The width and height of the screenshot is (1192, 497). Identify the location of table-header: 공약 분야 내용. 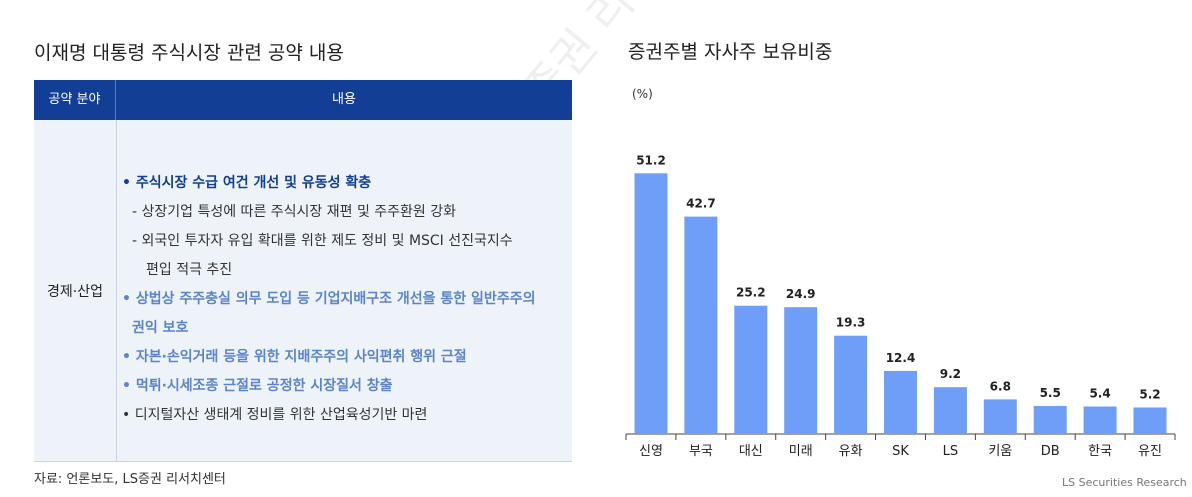
(303, 100).